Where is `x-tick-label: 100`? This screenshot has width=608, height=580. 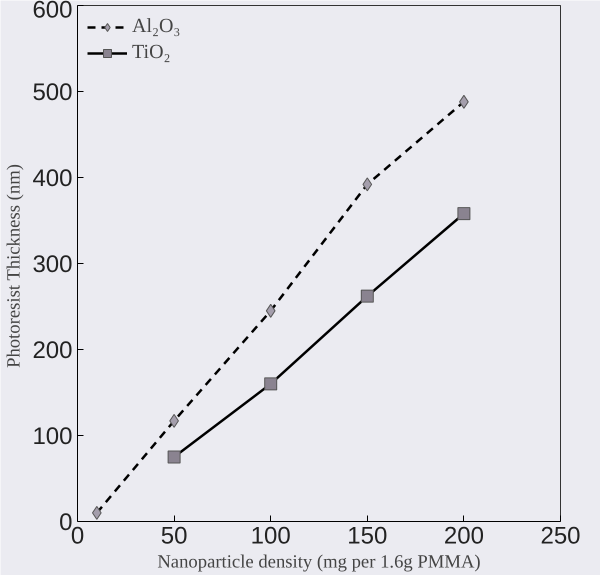
x-tick-label: 100 is located at coordinates (270, 536).